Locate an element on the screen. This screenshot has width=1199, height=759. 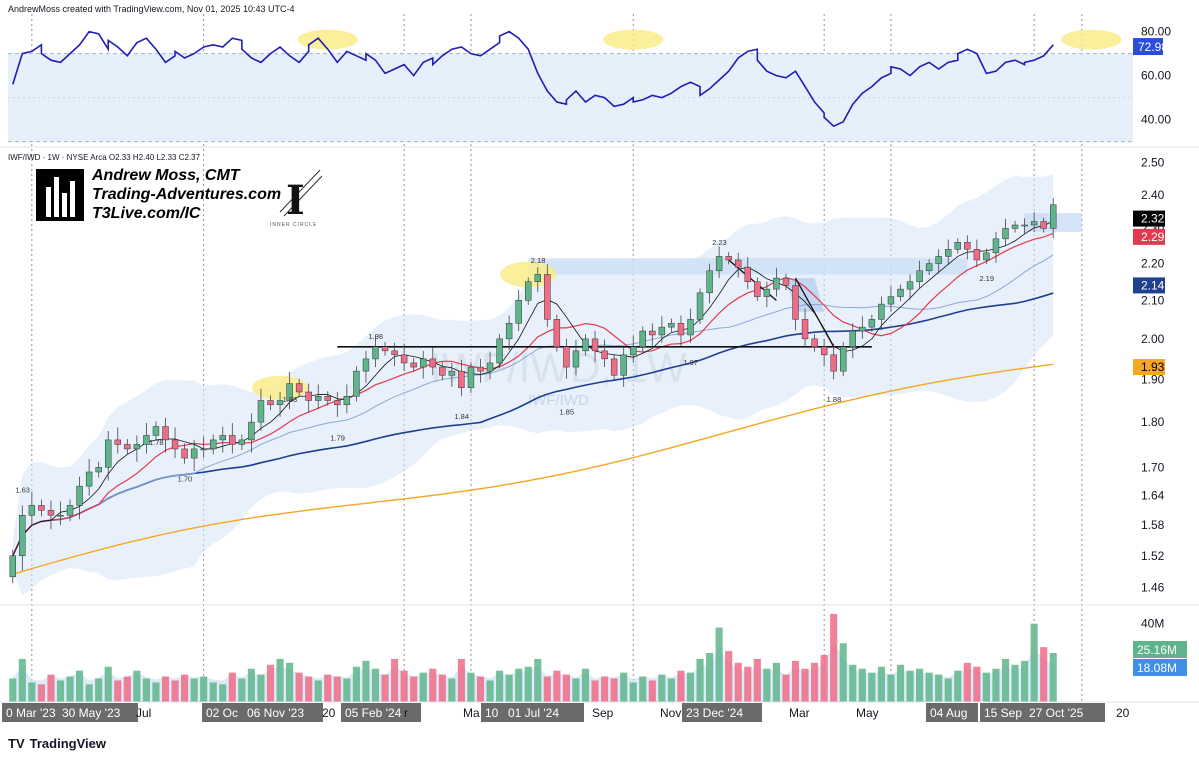
volume-tag-label-1: 18.08M is located at coordinates (1157, 668).